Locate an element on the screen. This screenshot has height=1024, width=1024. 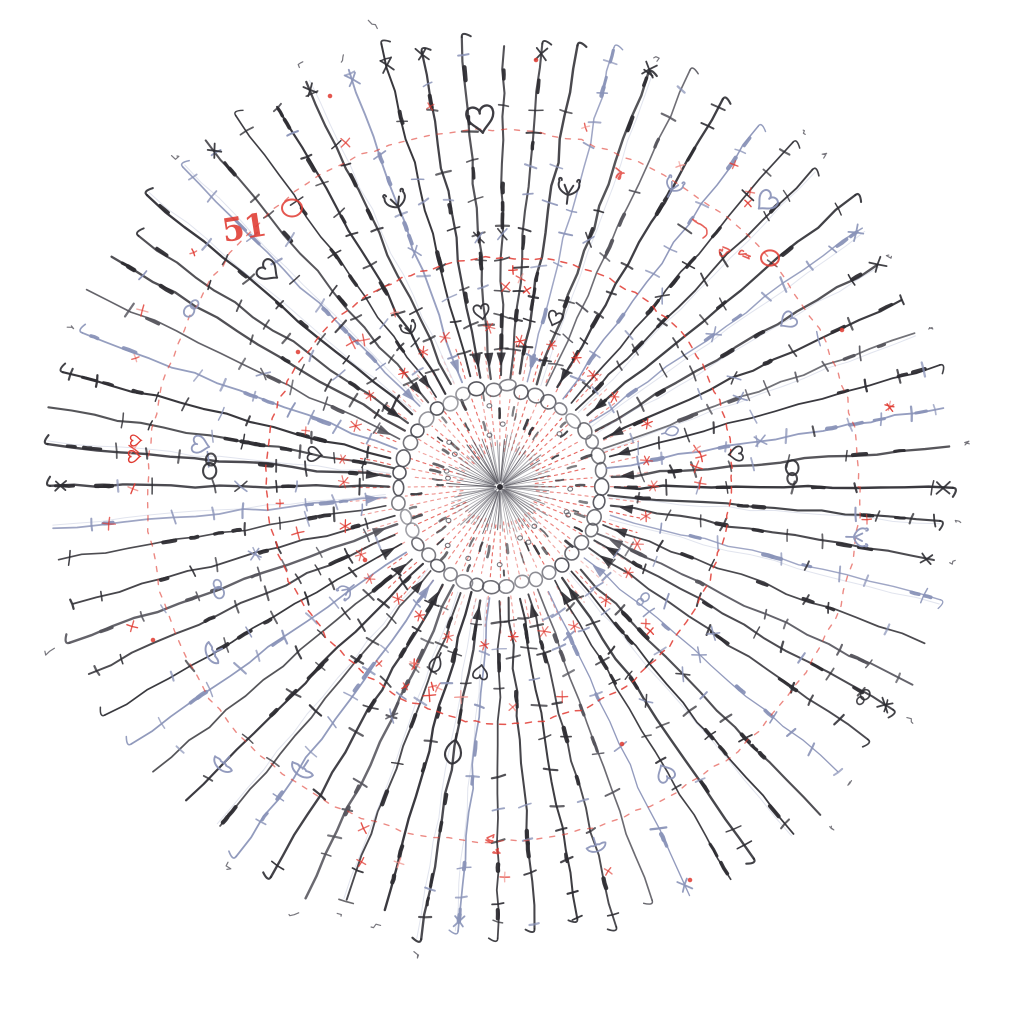
red-row-number: 51 is located at coordinates (244, 227).